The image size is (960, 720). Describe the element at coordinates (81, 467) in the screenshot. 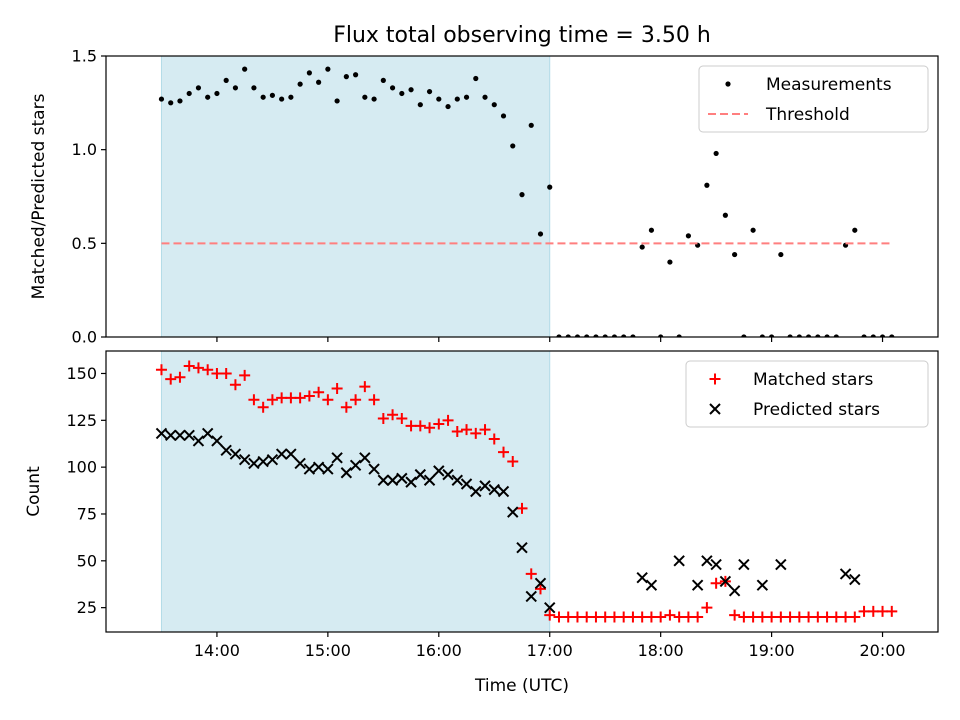

I see `y-tick-label: 100` at that location.